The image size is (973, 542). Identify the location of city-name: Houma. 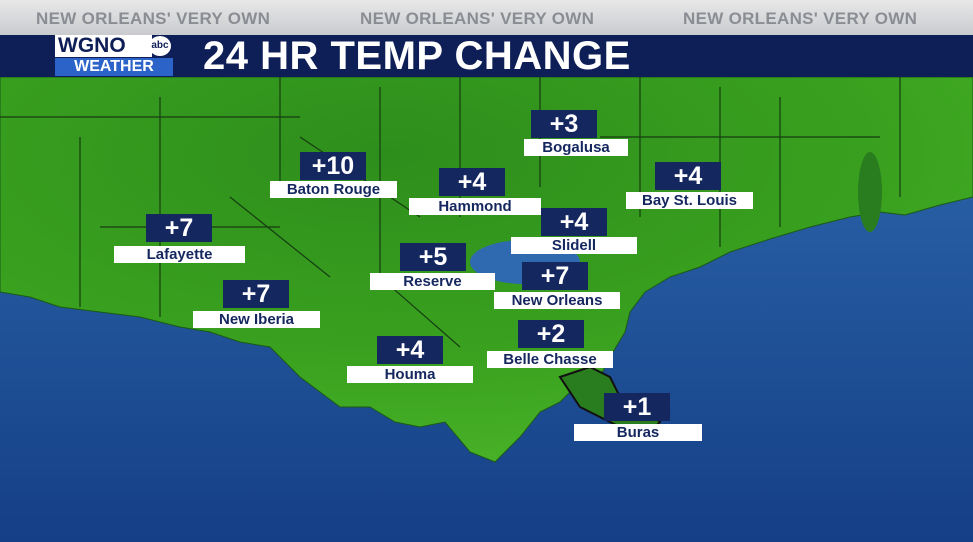
(410, 374).